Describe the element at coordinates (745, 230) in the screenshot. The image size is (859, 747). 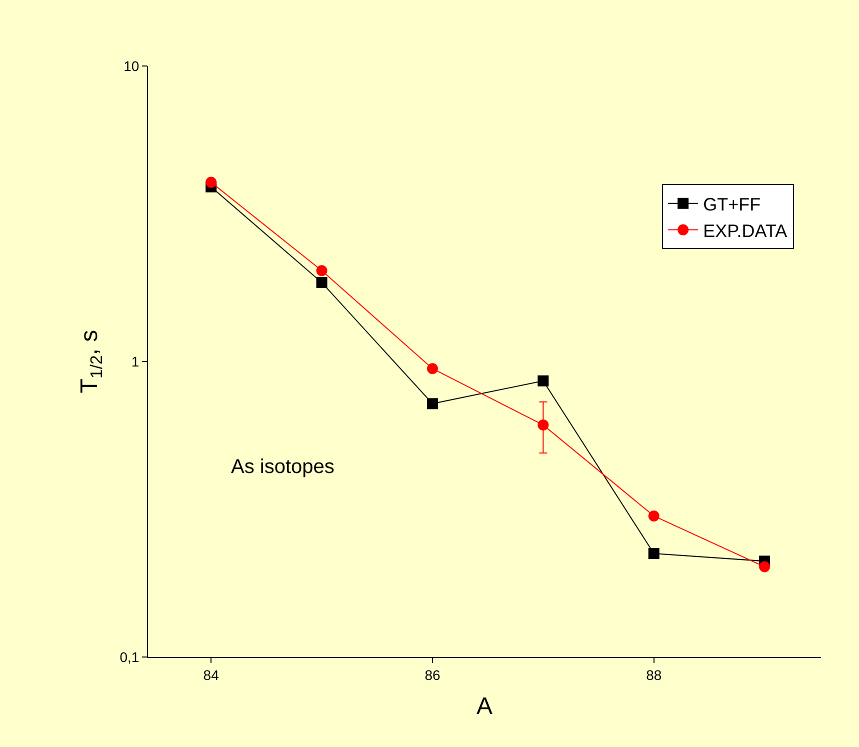
I see `legend-label: EXP.DATA` at that location.